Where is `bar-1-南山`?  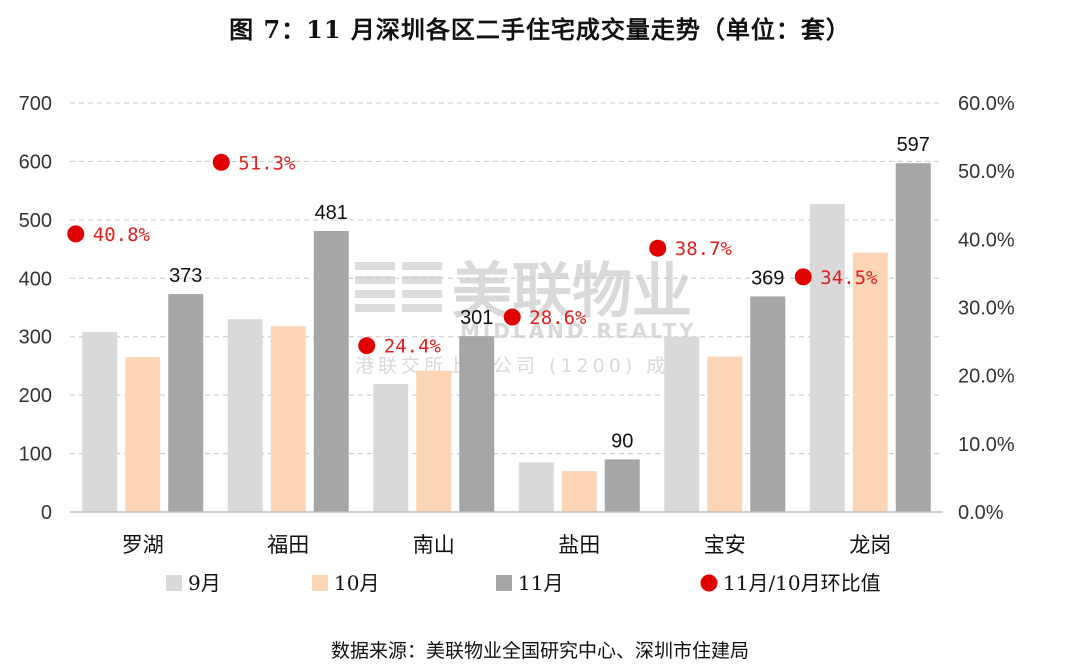 bar-1-南山 is located at coordinates (391, 448).